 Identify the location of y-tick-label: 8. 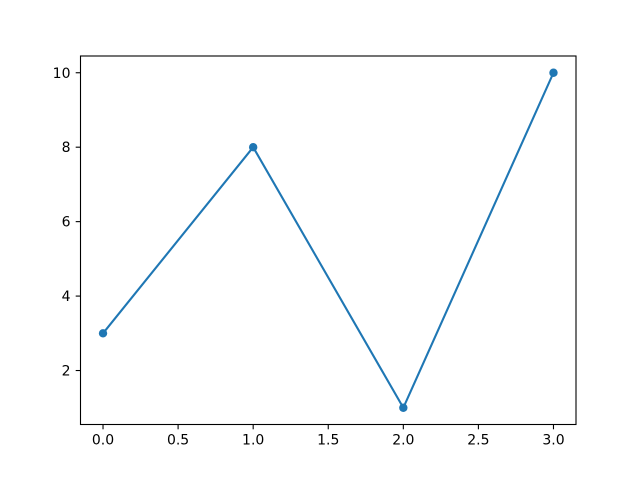
(66, 148).